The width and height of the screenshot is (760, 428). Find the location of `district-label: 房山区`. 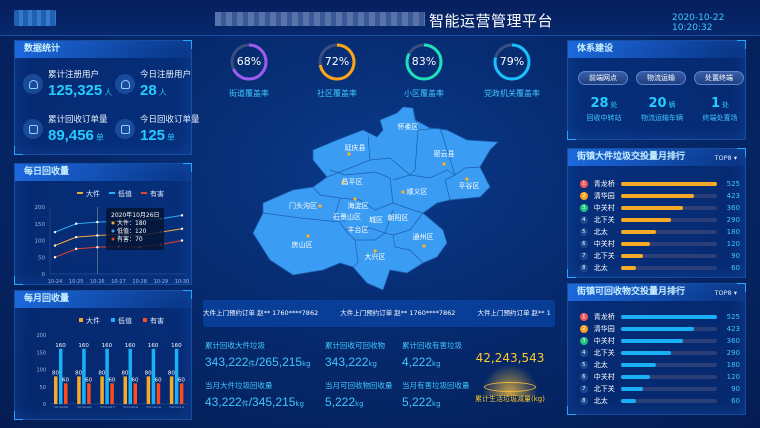

district-label: 房山区 is located at coordinates (302, 244).